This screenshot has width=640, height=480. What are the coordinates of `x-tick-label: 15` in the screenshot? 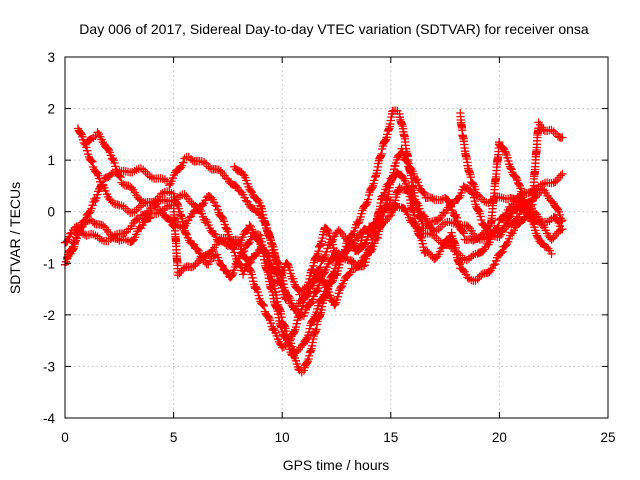 It's located at (390, 437).